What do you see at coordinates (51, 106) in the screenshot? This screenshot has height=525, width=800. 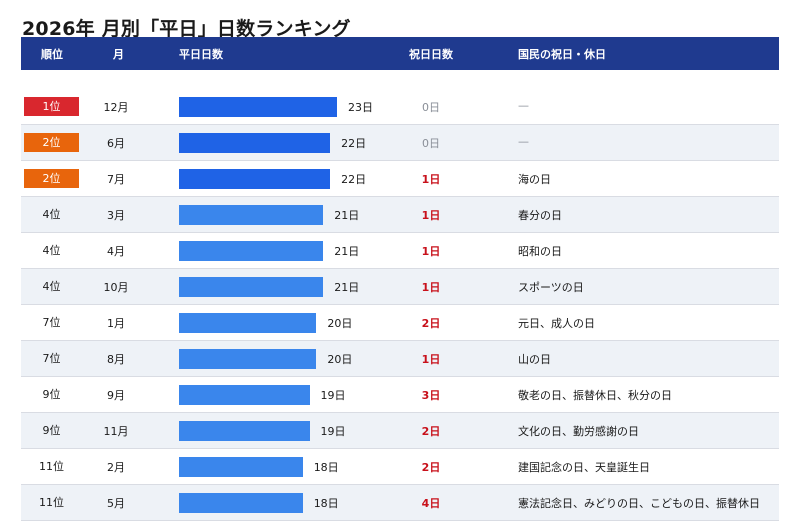 I see `rank-badge: 1位` at bounding box center [51, 106].